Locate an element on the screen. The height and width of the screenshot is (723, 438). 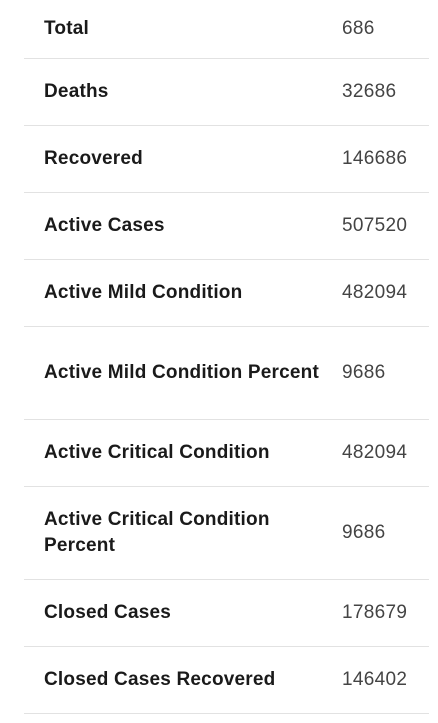
row-value: 32686 is located at coordinates (369, 91).